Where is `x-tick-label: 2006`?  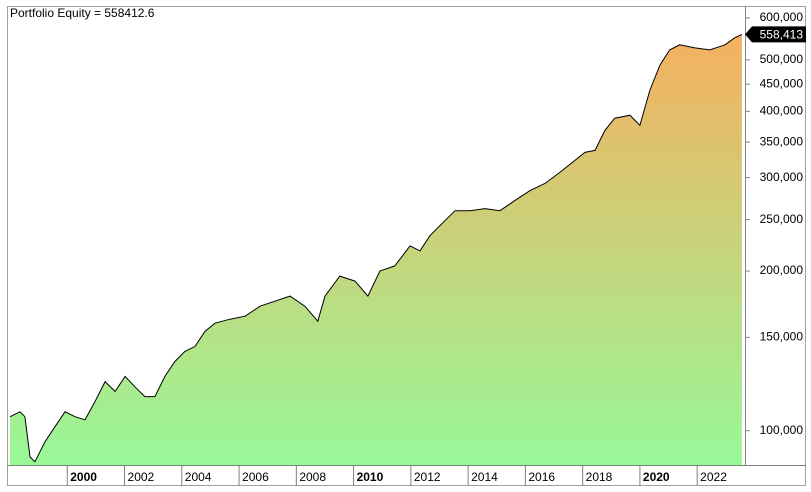 x-tick-label: 2006 is located at coordinates (255, 477).